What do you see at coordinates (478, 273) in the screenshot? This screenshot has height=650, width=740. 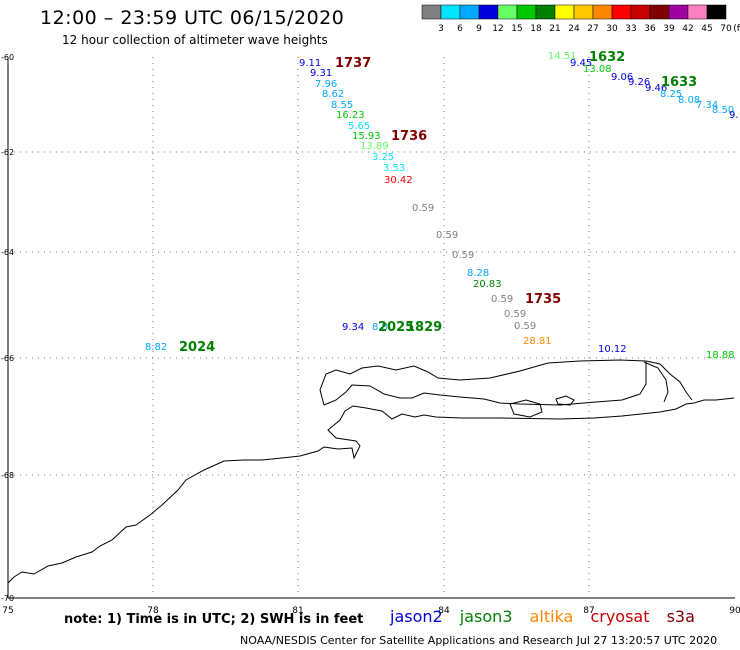 I see `swh-observation: 8.28` at bounding box center [478, 273].